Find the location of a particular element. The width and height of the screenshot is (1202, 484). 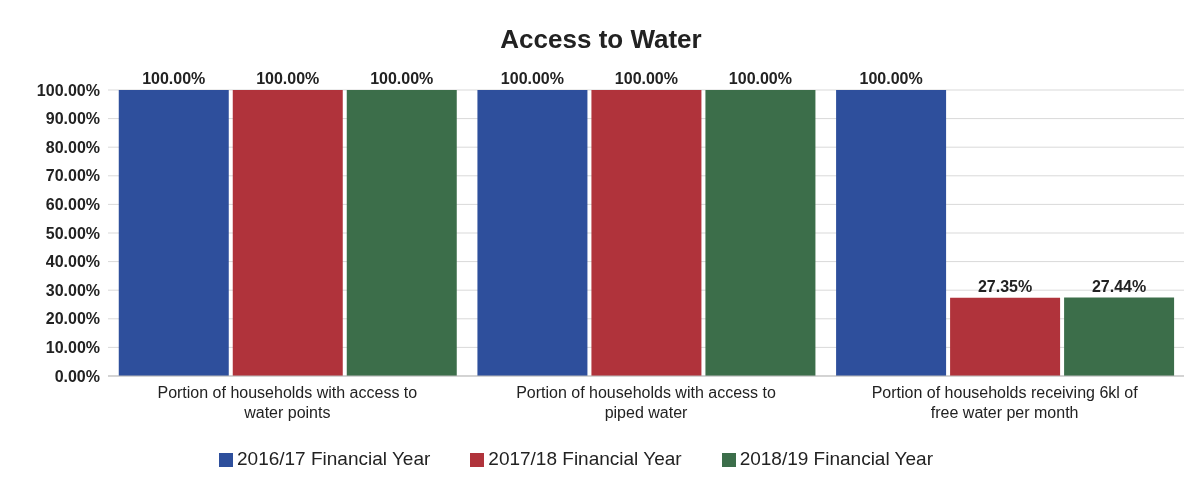

data-label: 27.44% is located at coordinates (1119, 286).